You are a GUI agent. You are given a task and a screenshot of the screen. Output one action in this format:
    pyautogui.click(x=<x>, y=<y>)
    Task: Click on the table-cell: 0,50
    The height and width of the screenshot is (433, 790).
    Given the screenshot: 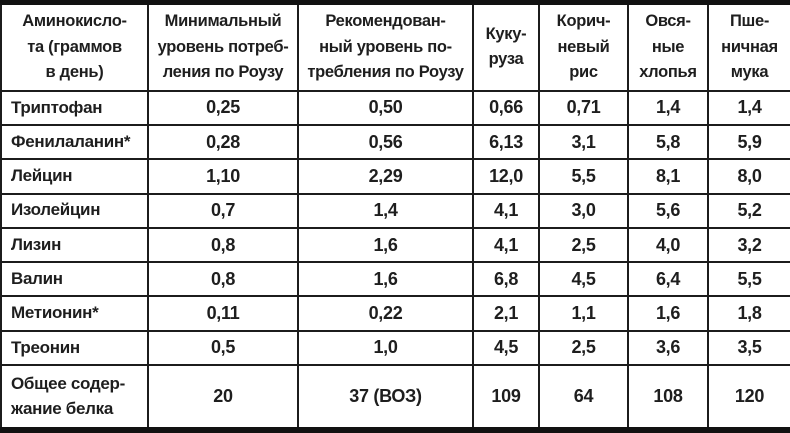 What is the action you would take?
    pyautogui.click(x=385, y=107)
    